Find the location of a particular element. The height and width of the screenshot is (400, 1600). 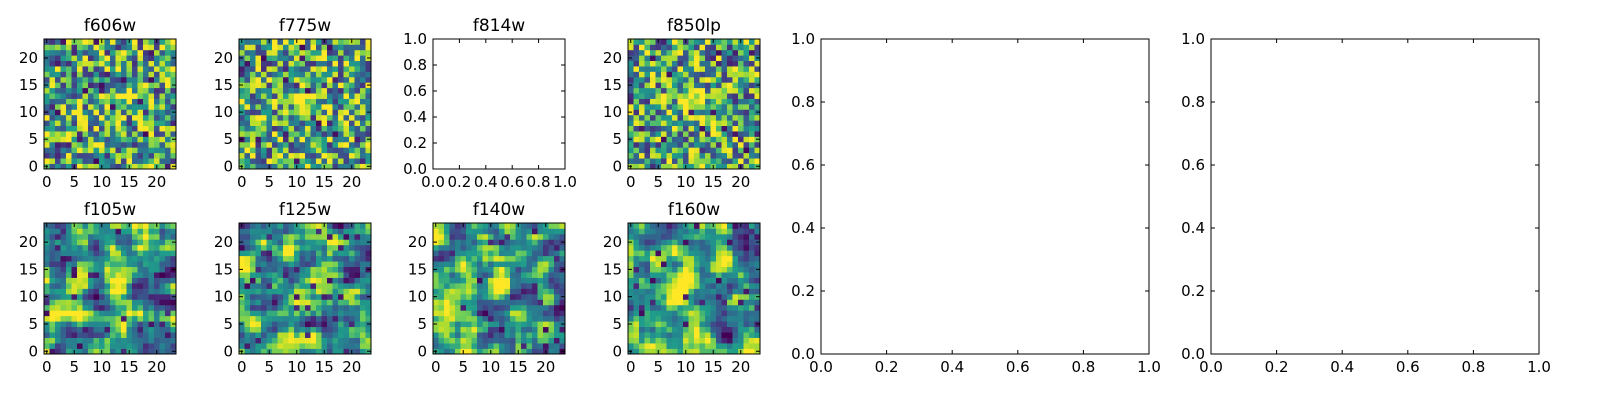

axes-frame is located at coordinates (694, 288).